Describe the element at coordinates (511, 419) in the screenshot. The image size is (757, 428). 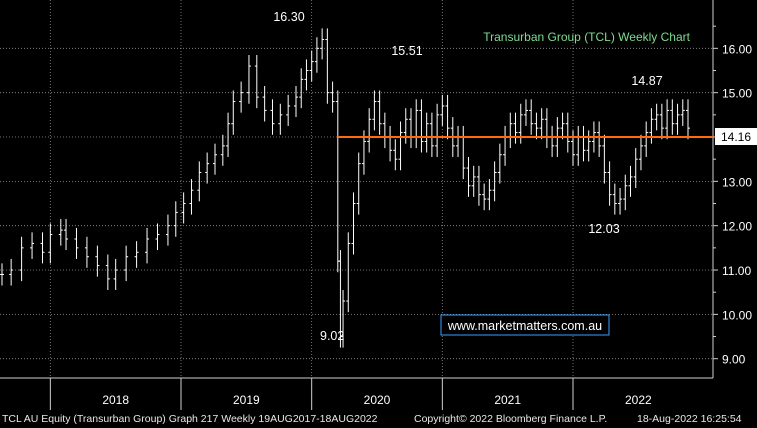
I see `footer-copyright: Copyright© 2022 Bloomberg Finance L.P.` at that location.